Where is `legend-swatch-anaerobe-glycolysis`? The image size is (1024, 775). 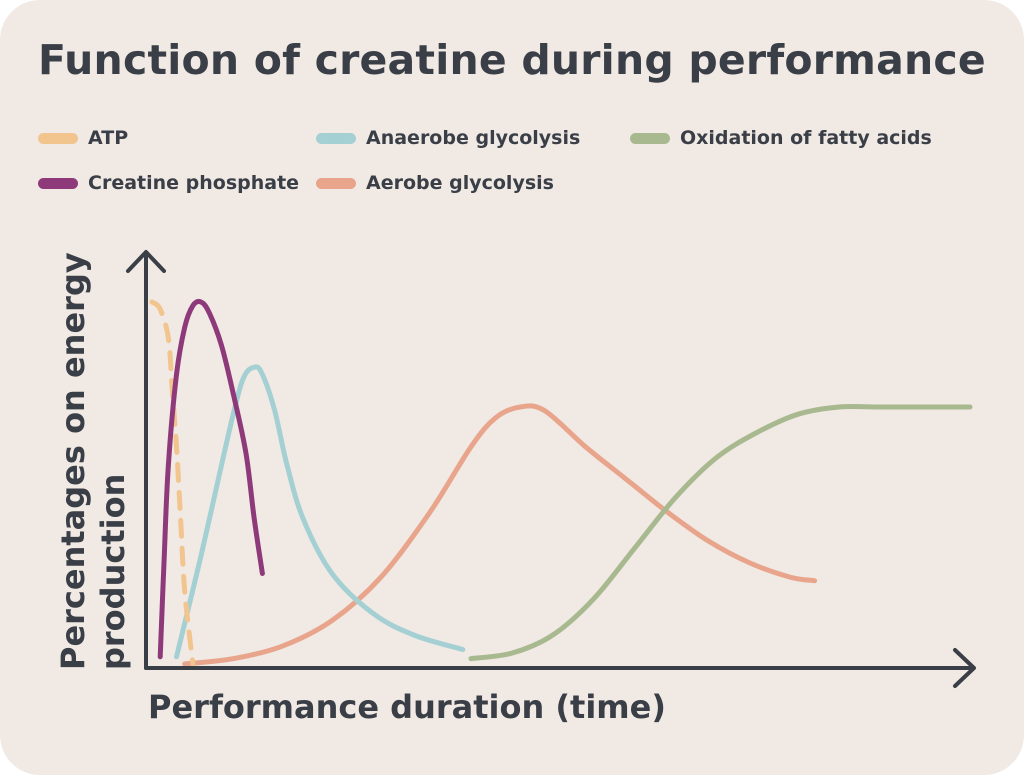 legend-swatch-anaerobe-glycolysis is located at coordinates (336, 138).